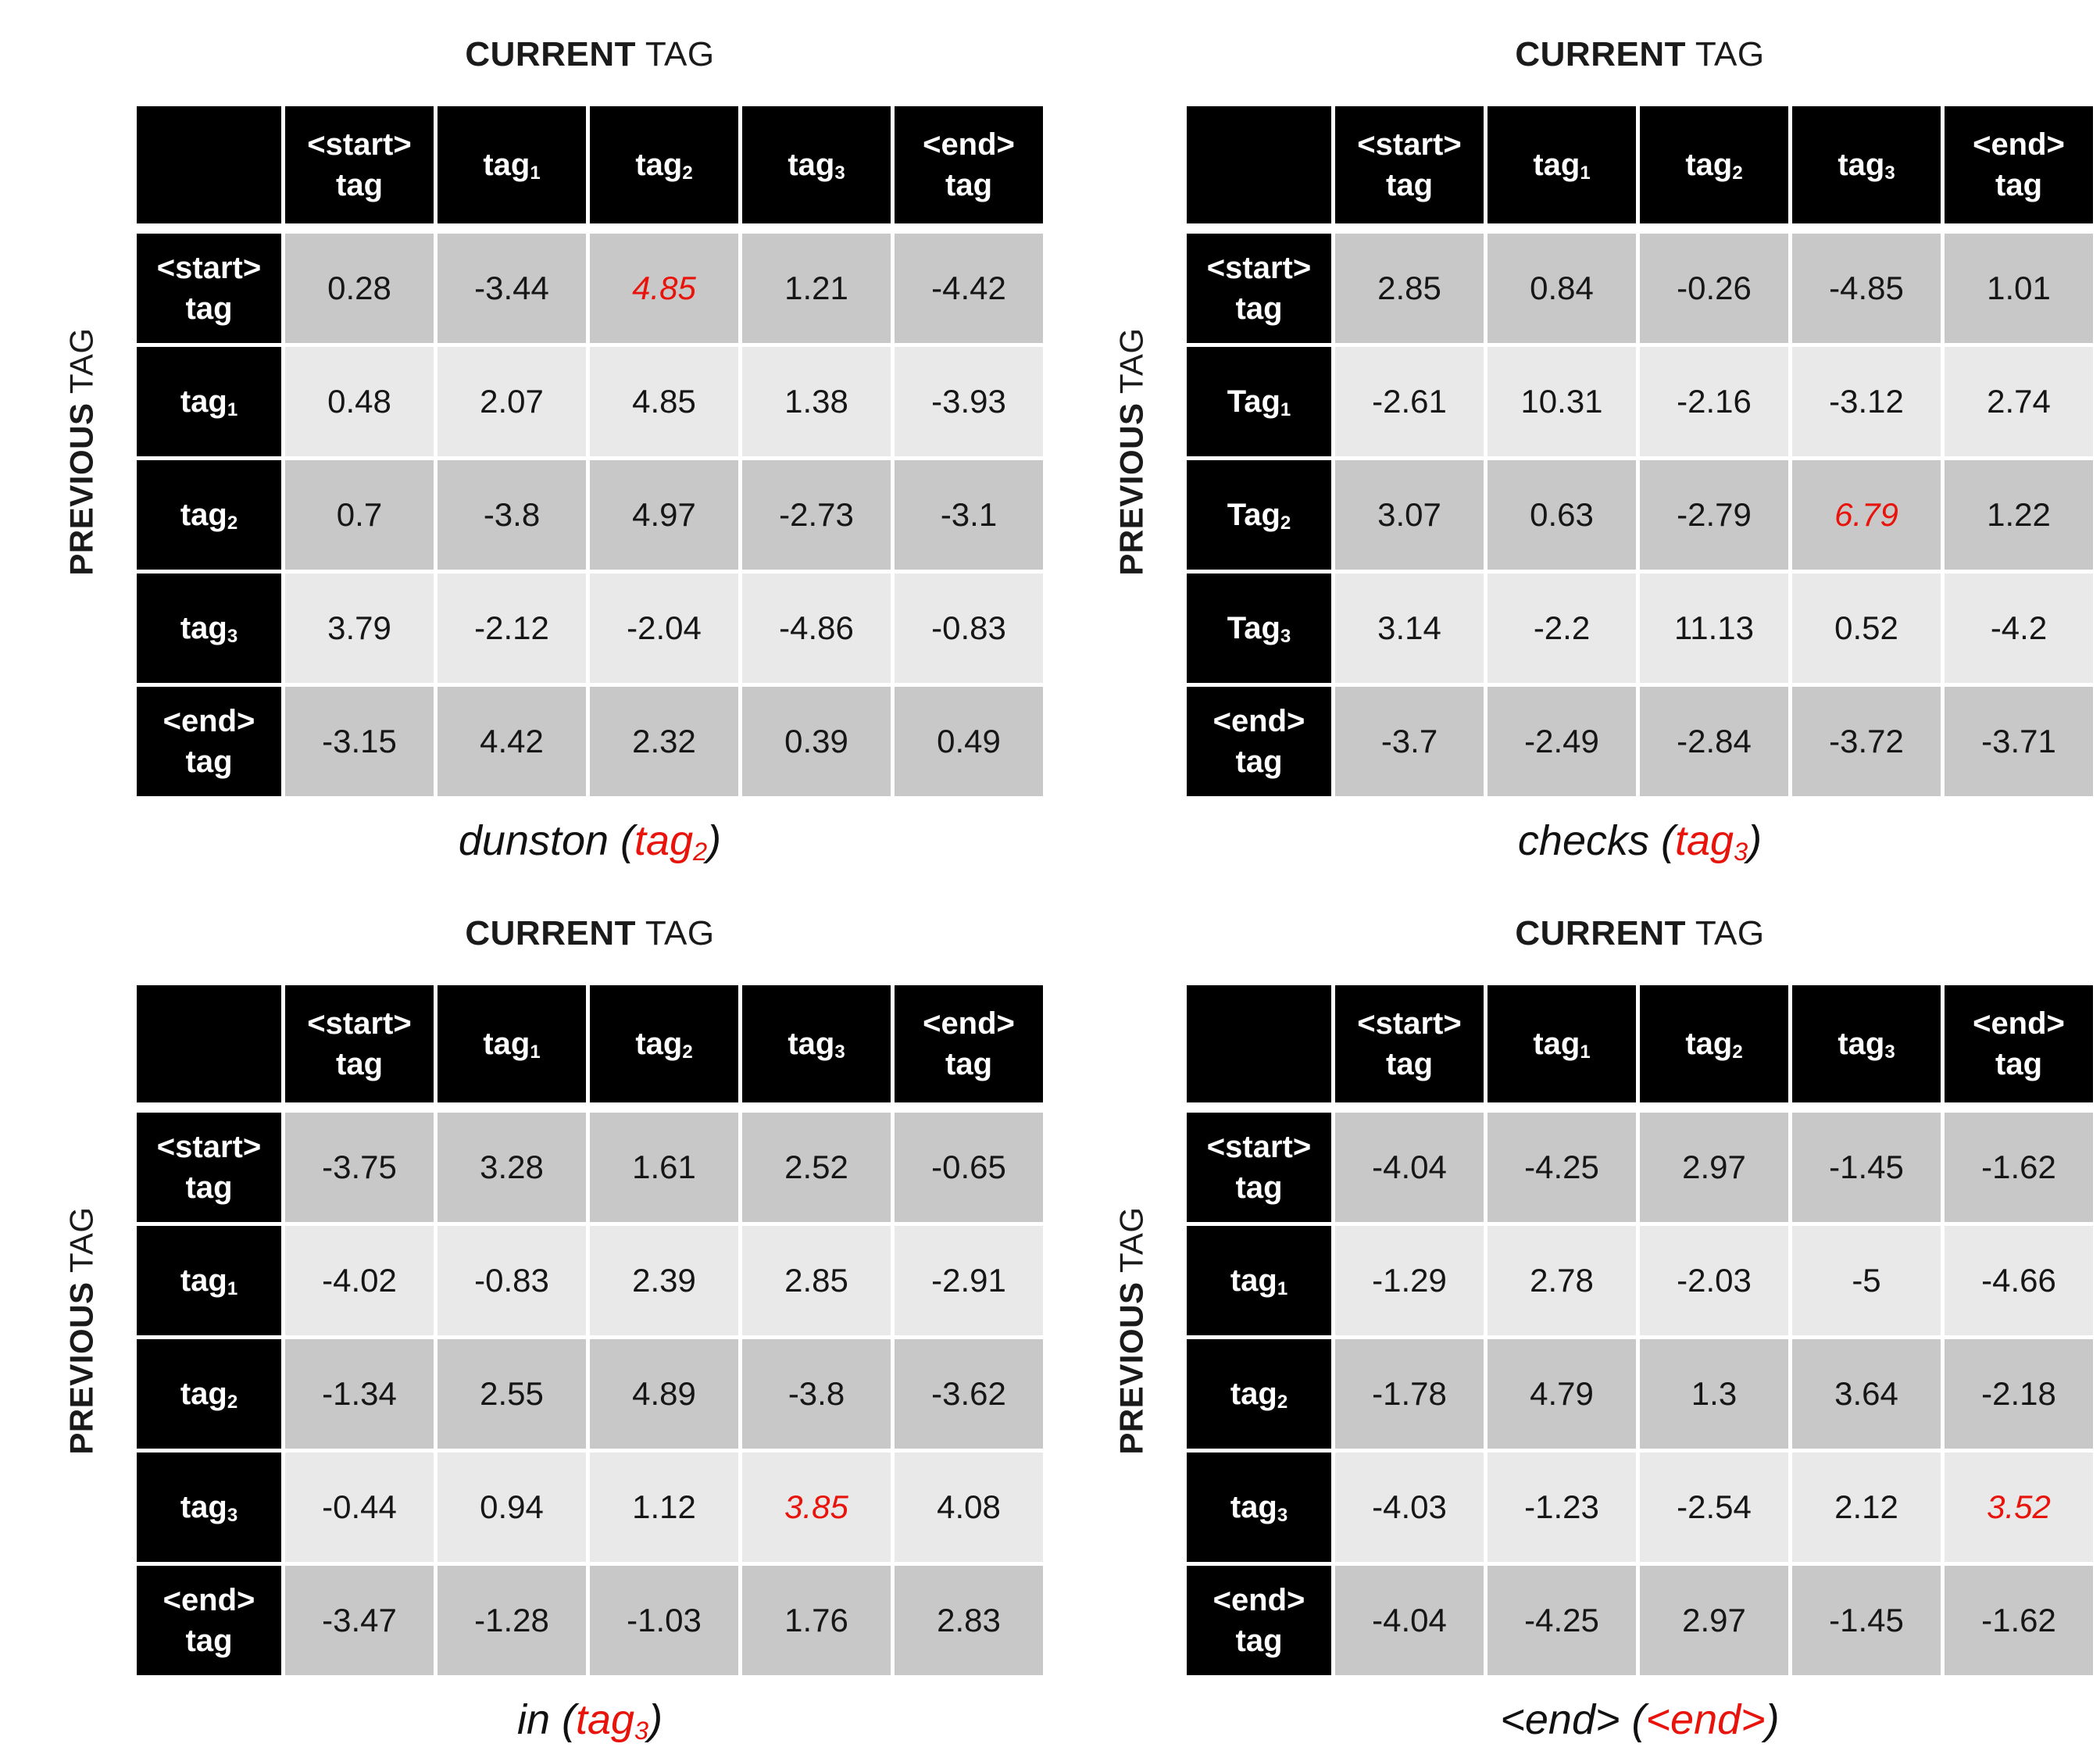 The image size is (2100, 1758). Describe the element at coordinates (969, 515) in the screenshot. I see `value-cell: -3.1` at that location.